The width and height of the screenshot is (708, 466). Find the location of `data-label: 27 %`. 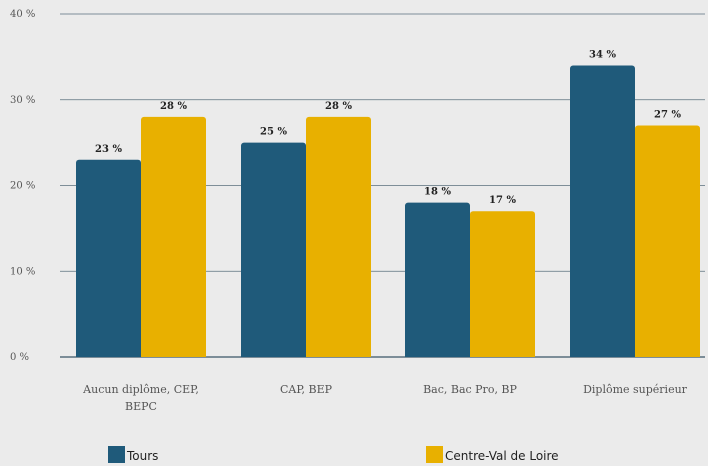

data-label: 27 % is located at coordinates (667, 114).